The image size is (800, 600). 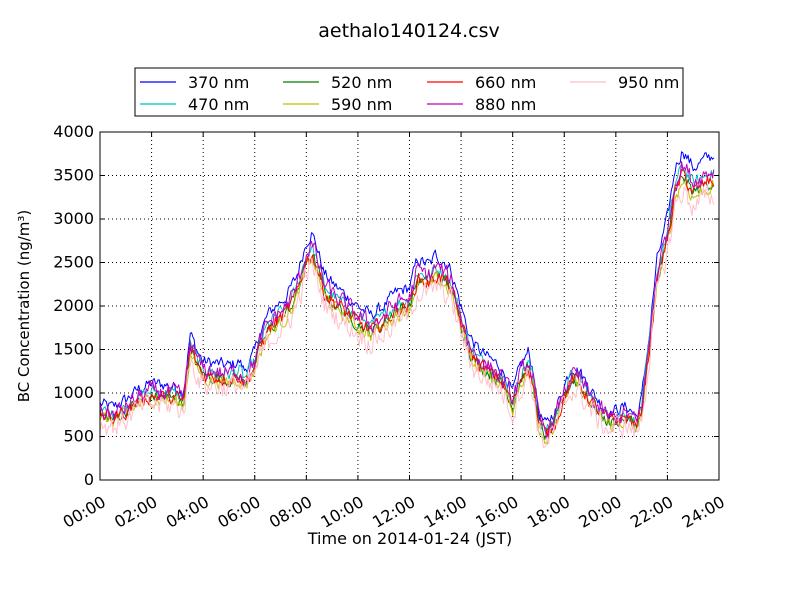 What do you see at coordinates (651, 512) in the screenshot?
I see `x-tick-label: 22:00` at bounding box center [651, 512].